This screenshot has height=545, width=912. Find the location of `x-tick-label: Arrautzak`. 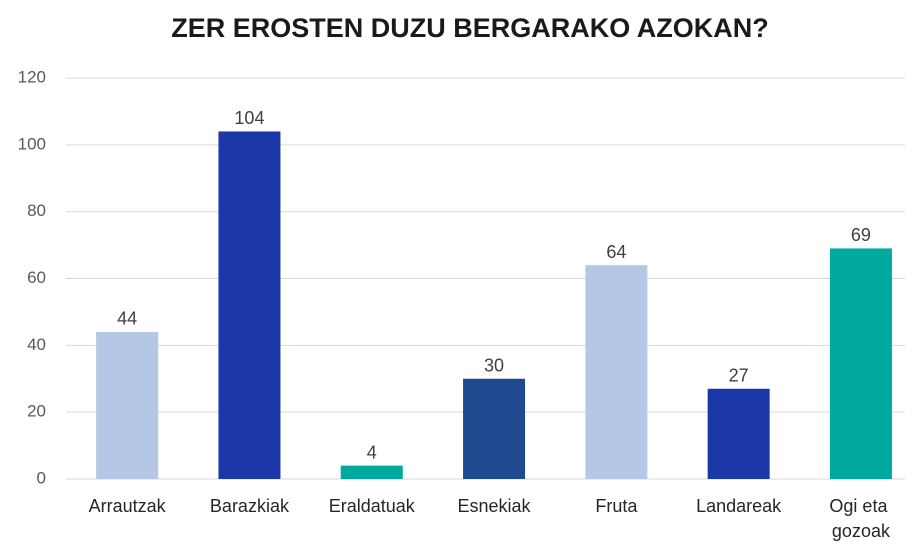

x-tick-label: Arrautzak is located at coordinates (128, 506).